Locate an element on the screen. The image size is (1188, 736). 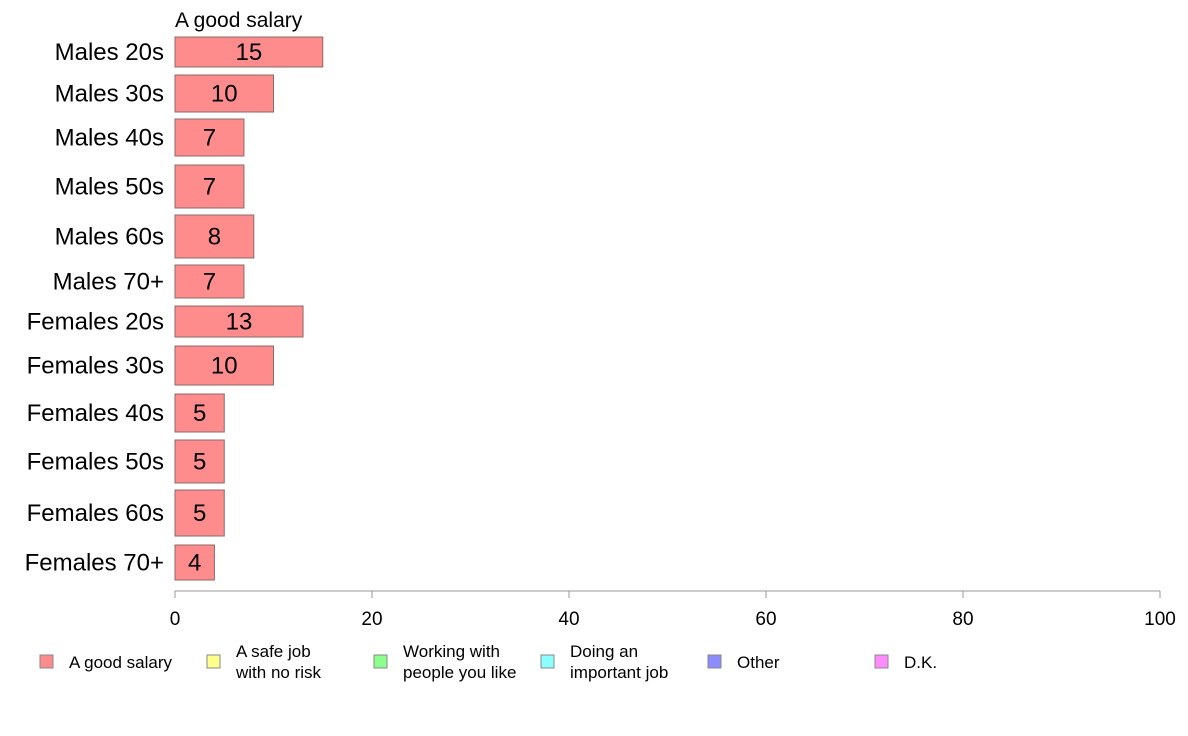
x-tick-label: 60 is located at coordinates (765, 619).